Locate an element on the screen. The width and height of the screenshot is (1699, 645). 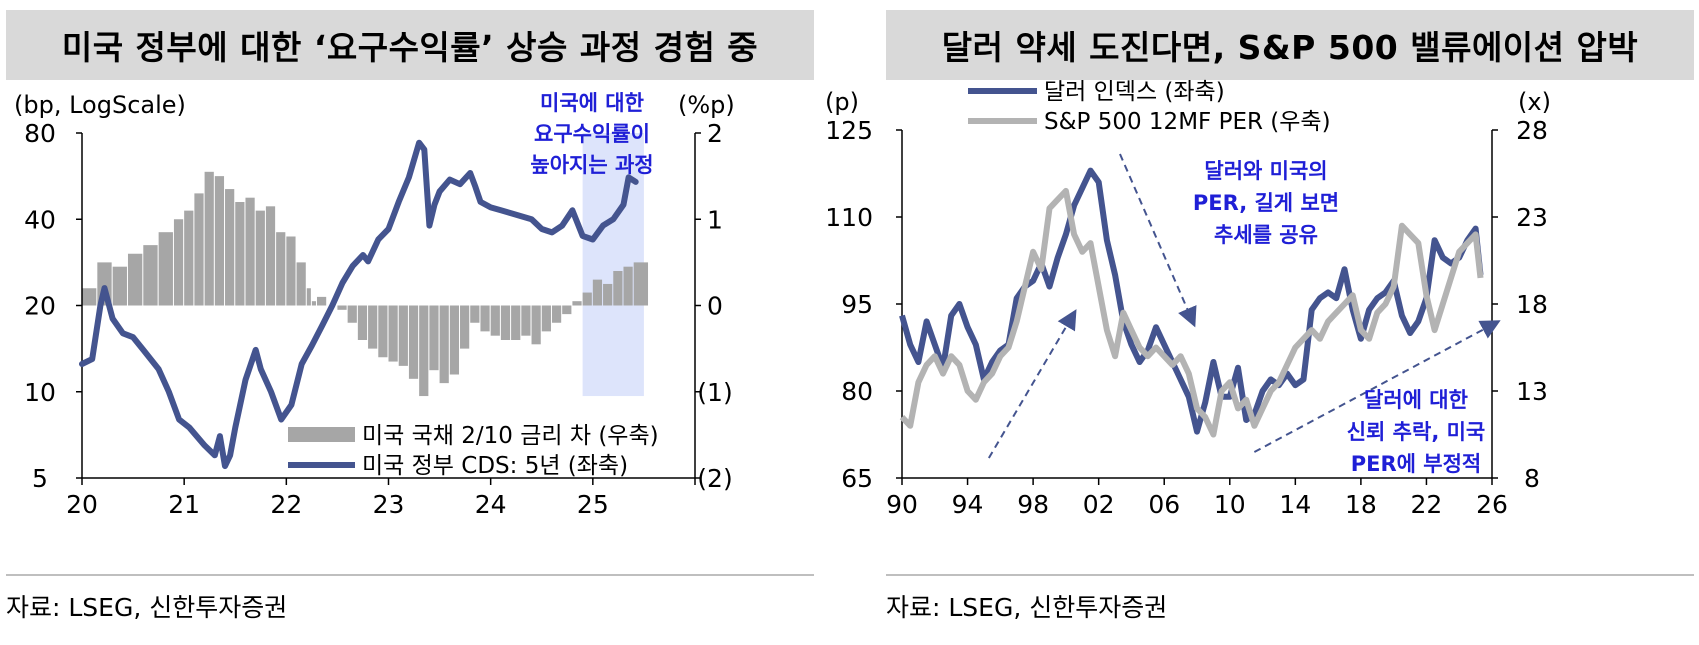
right-annotation-1-line-0: 달러와 미국의 is located at coordinates (1265, 171).